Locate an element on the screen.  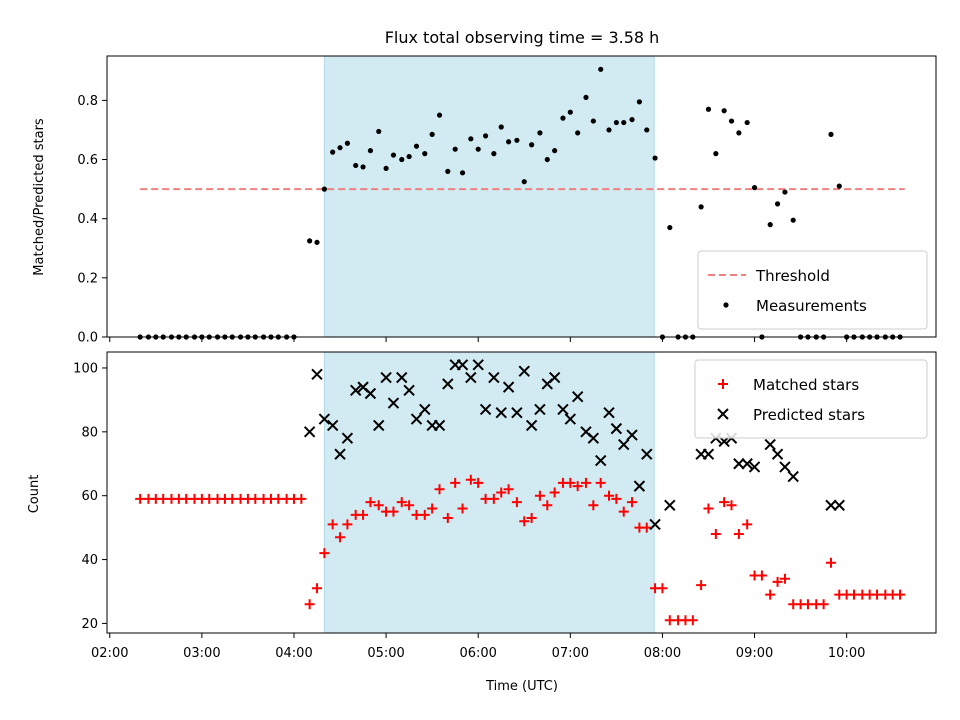
x-tick-label: 02:00 is located at coordinates (109, 653).